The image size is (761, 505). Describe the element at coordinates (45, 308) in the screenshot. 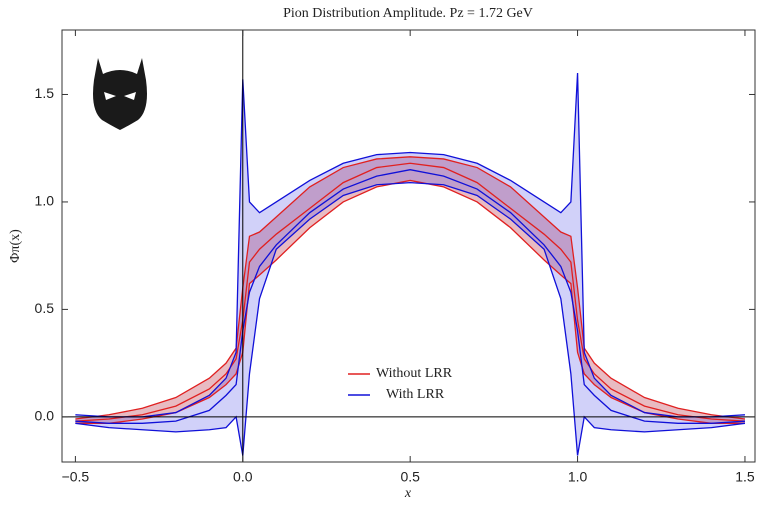

I see `y-tick-label: 0.5` at that location.